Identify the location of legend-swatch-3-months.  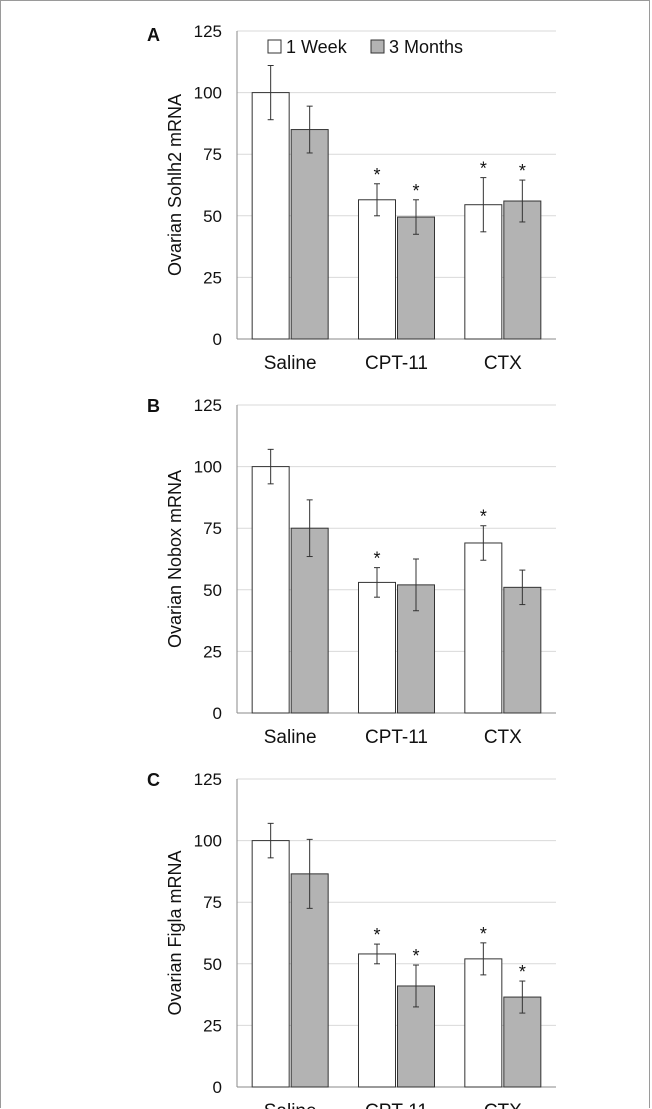
(377, 46).